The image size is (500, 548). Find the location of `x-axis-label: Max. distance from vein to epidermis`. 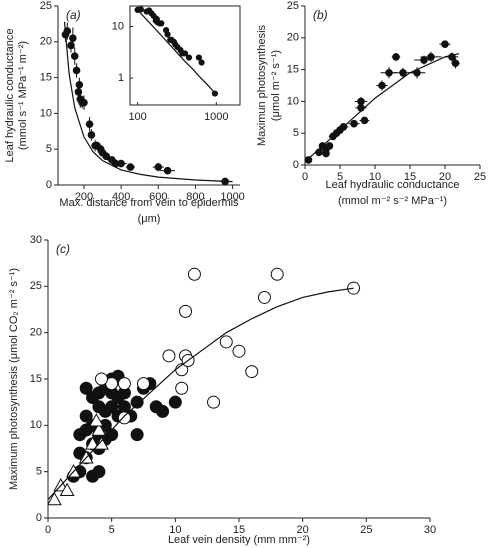

x-axis-label: Max. distance from vein to epidermis is located at coordinates (149, 203).